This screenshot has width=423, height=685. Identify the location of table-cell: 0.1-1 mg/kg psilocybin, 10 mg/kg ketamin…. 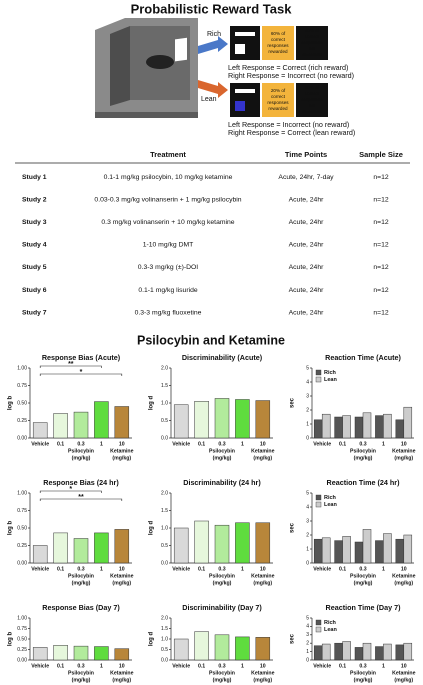
(168, 177).